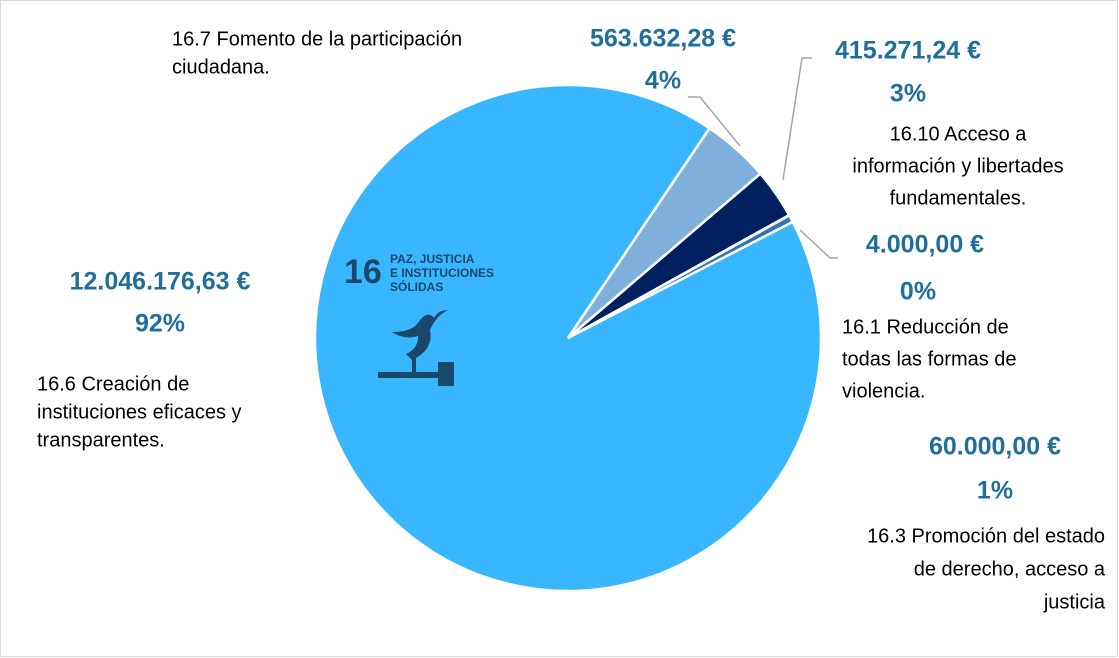  What do you see at coordinates (958, 198) in the screenshot?
I see `category-label: fundamentales.` at bounding box center [958, 198].